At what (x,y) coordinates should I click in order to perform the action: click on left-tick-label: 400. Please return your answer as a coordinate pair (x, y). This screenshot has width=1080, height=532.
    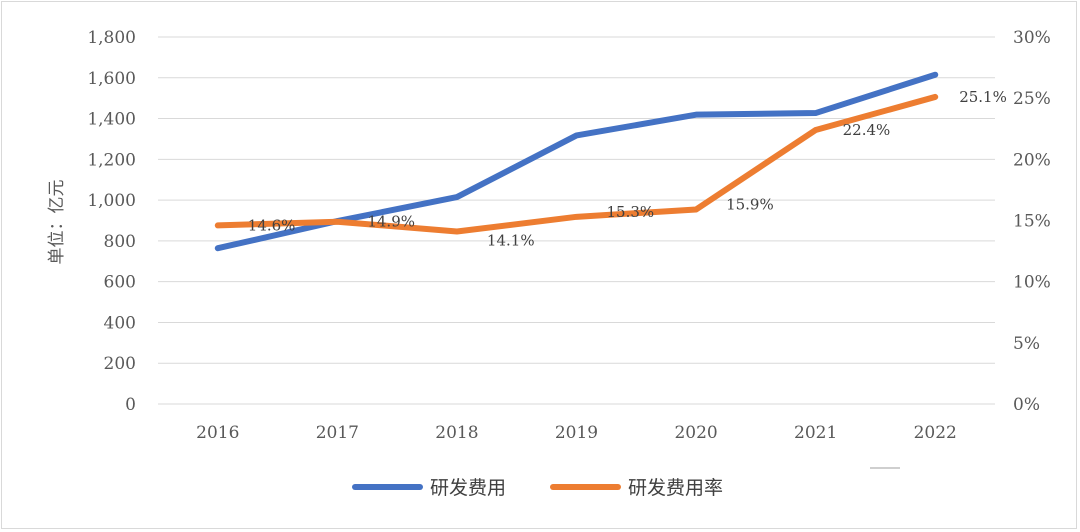
    Looking at the image, I should click on (120, 323).